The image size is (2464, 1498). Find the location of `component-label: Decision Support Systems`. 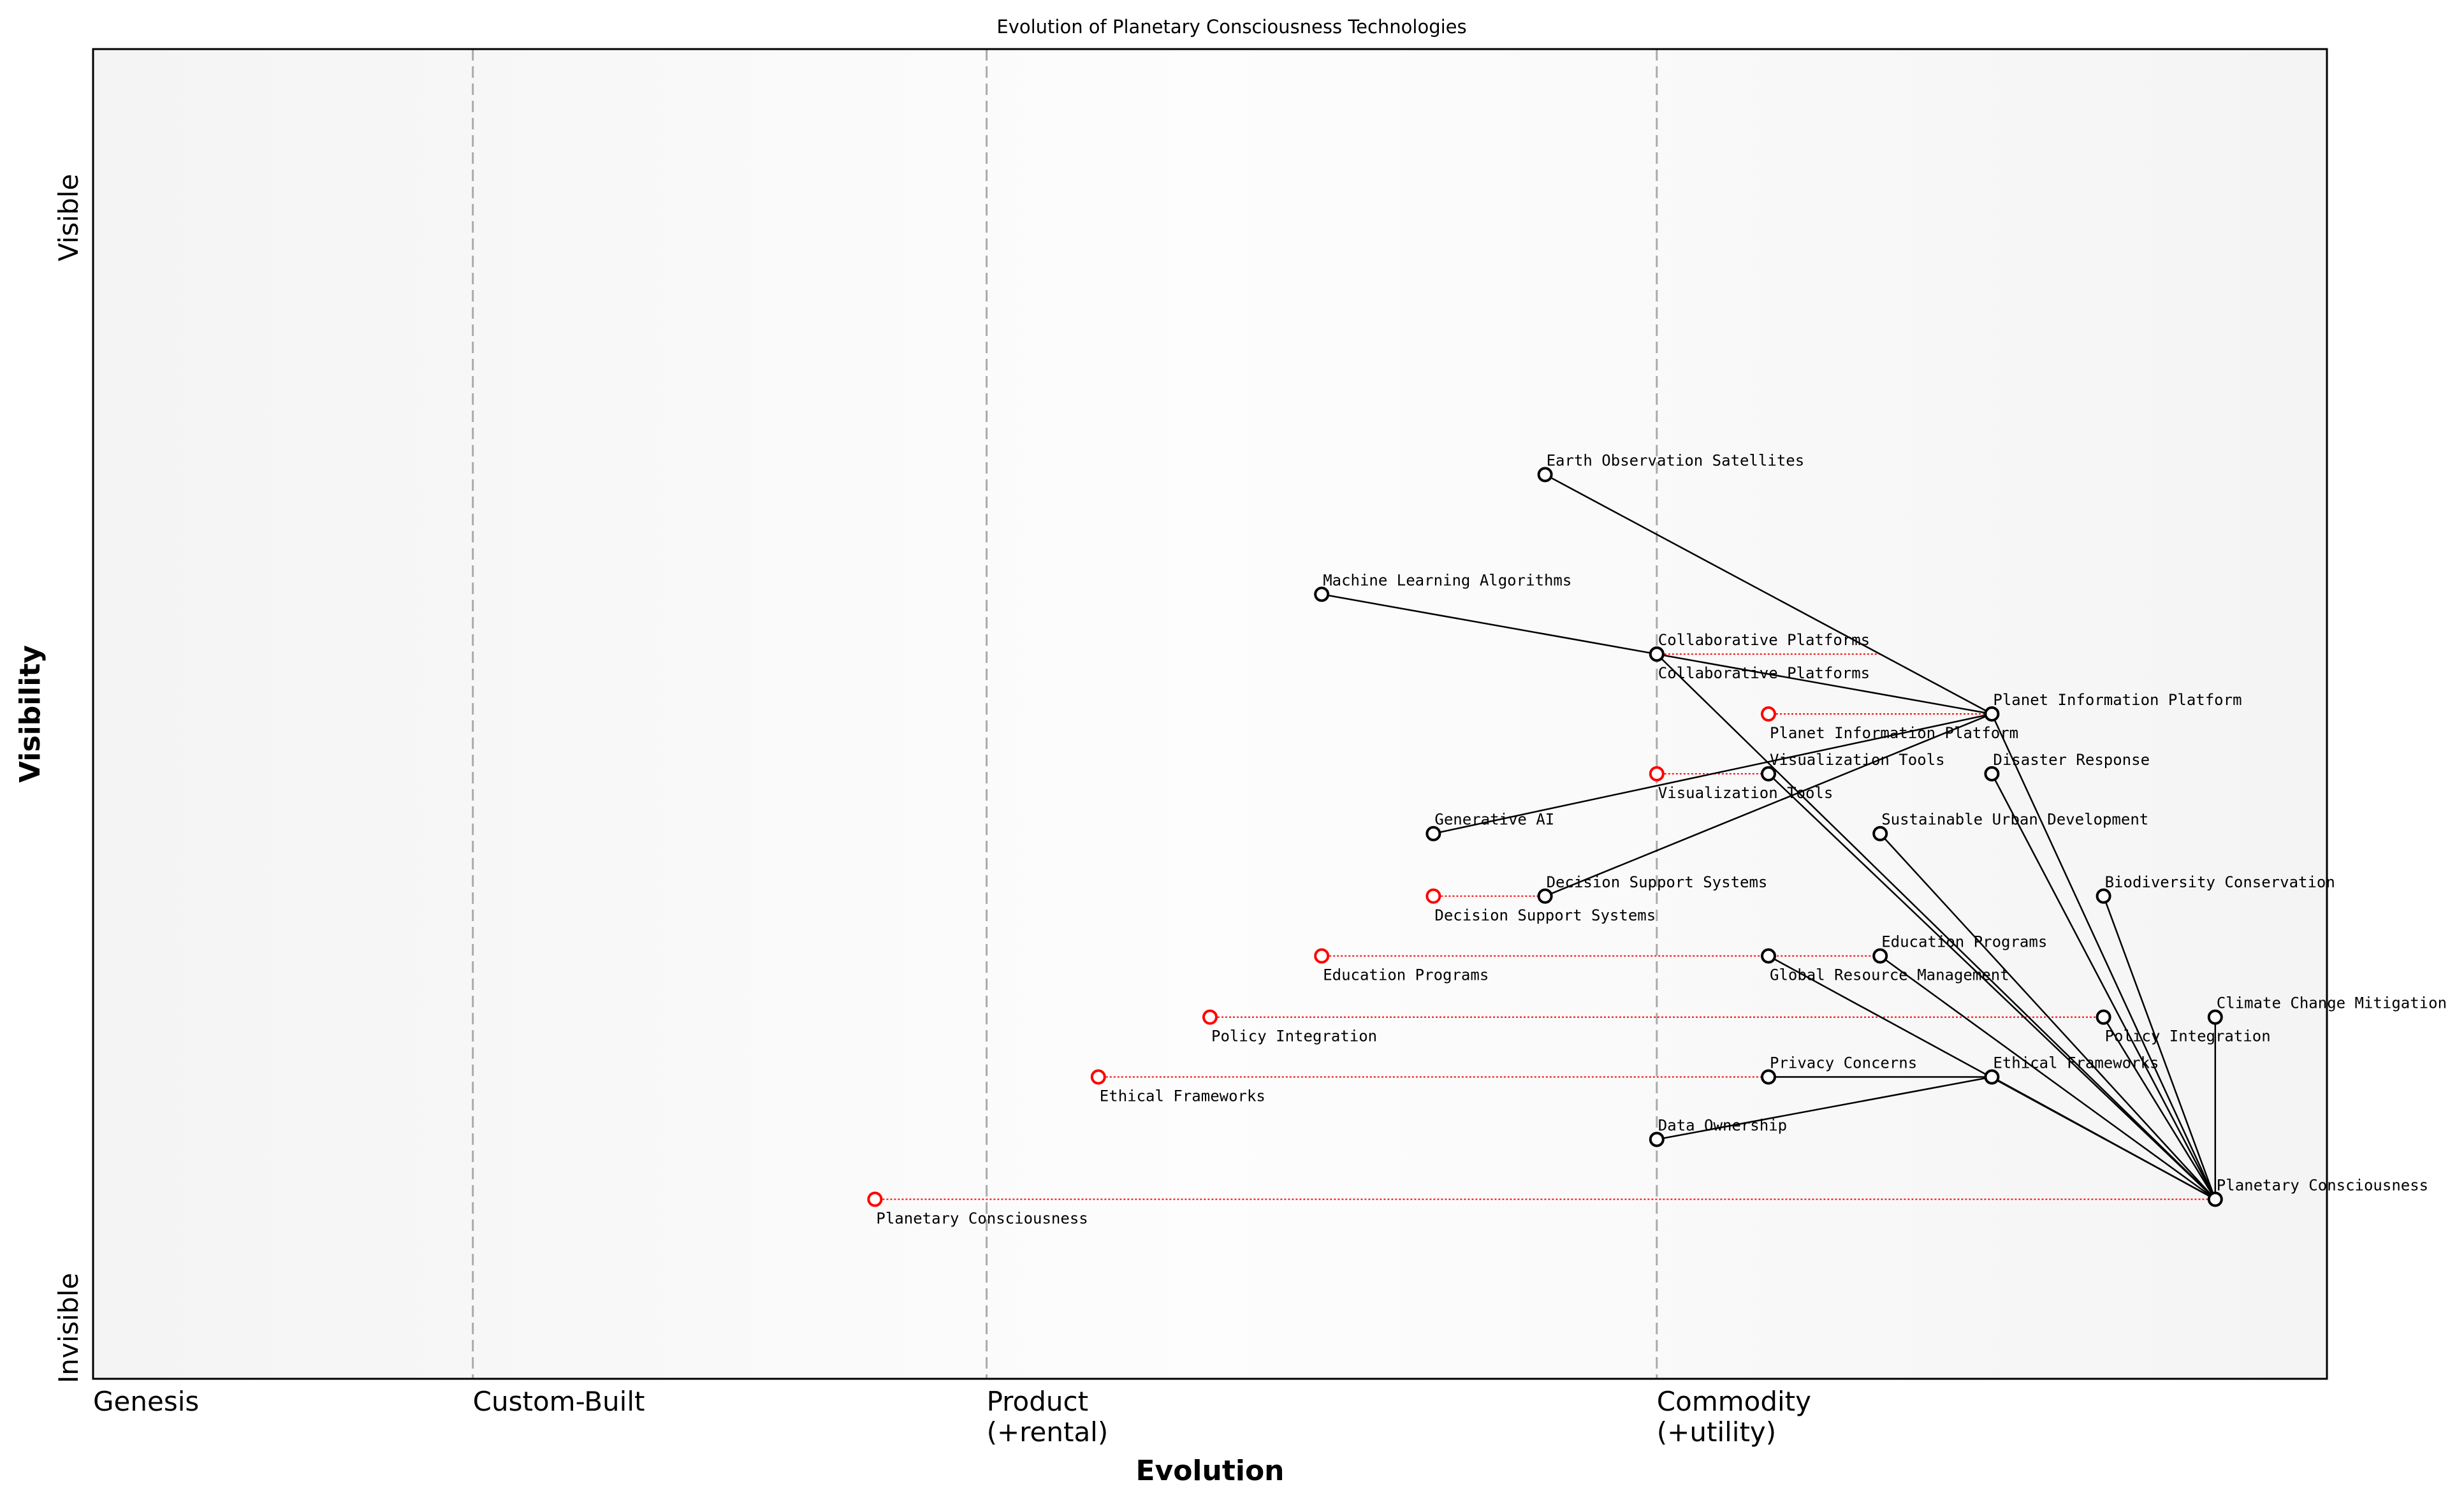

component-label: Decision Support Systems is located at coordinates (1657, 882).